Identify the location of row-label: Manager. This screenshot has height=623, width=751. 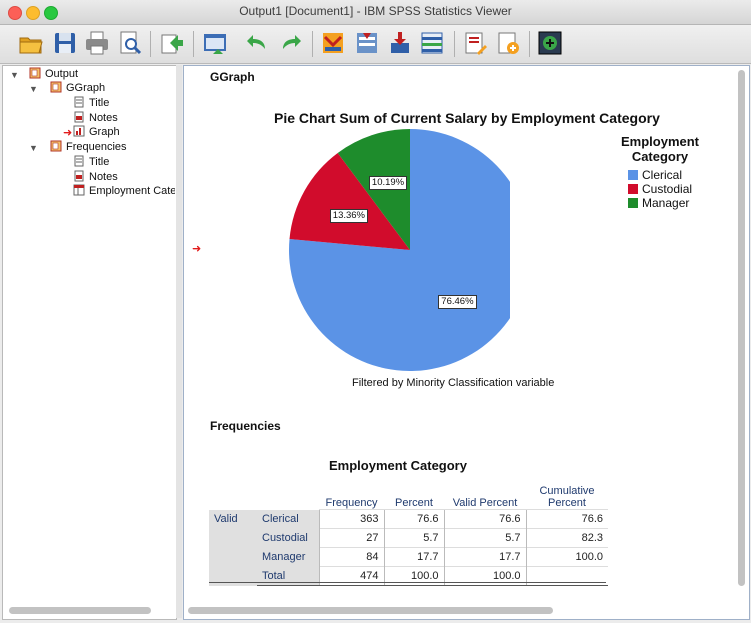
(288, 557).